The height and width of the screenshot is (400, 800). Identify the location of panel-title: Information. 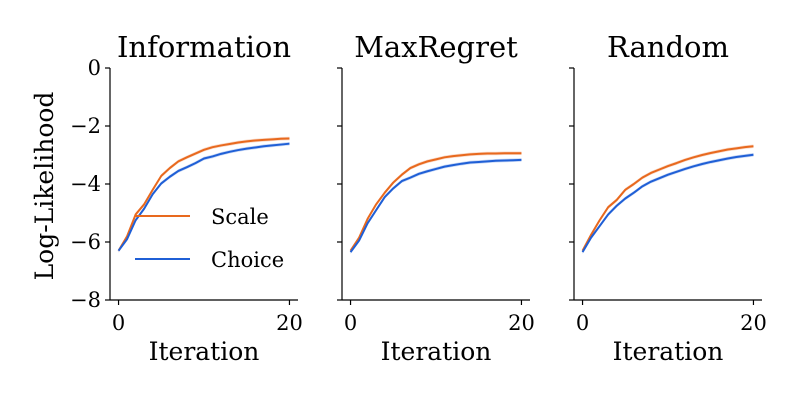
(204, 47).